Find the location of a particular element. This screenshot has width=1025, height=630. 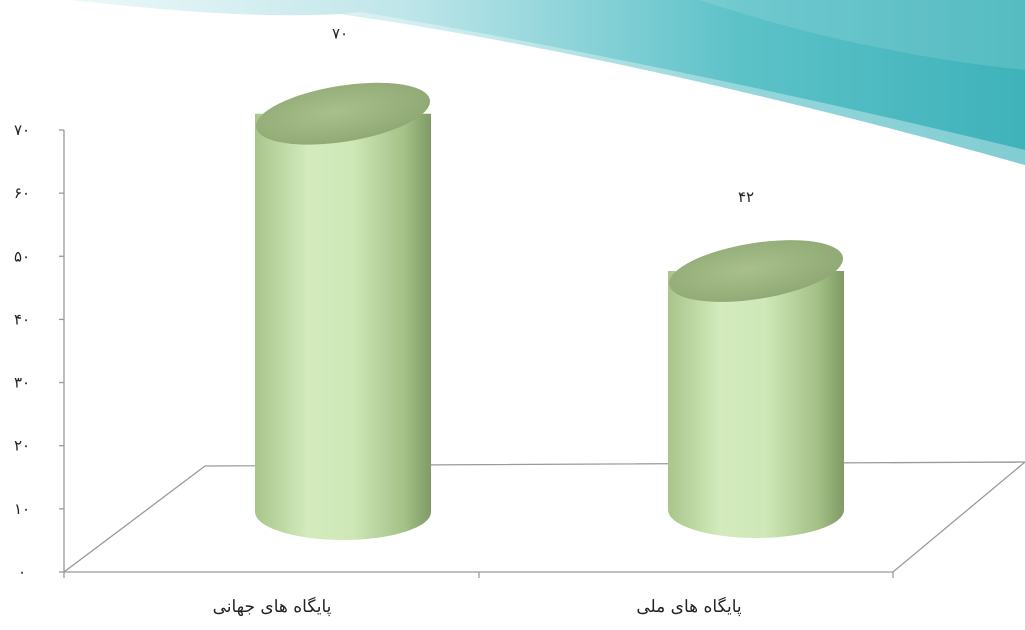

y-tick-label: ۱۰ is located at coordinates (22, 509).